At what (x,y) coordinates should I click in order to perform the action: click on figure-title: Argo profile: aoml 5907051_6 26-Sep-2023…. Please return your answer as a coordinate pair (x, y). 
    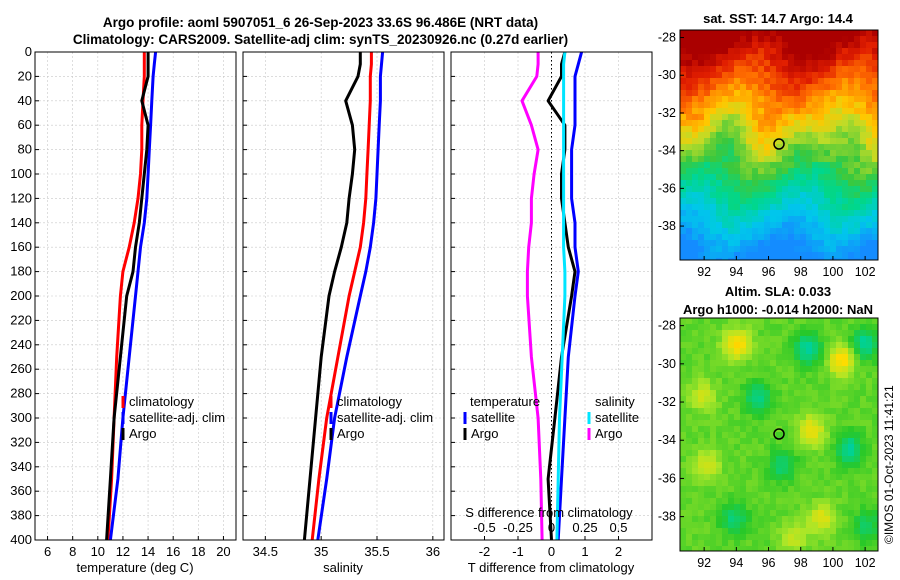
    Looking at the image, I should click on (320, 31).